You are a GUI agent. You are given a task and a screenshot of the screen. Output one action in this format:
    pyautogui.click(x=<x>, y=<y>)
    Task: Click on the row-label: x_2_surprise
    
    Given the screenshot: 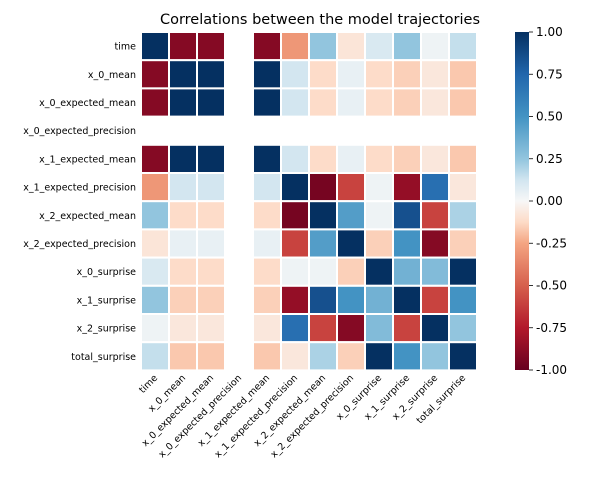 What is the action you would take?
    pyautogui.click(x=107, y=329)
    